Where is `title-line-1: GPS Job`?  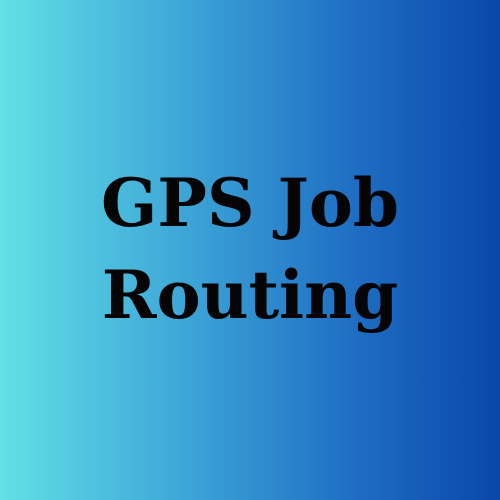
title-line-1: GPS Job is located at coordinates (250, 203).